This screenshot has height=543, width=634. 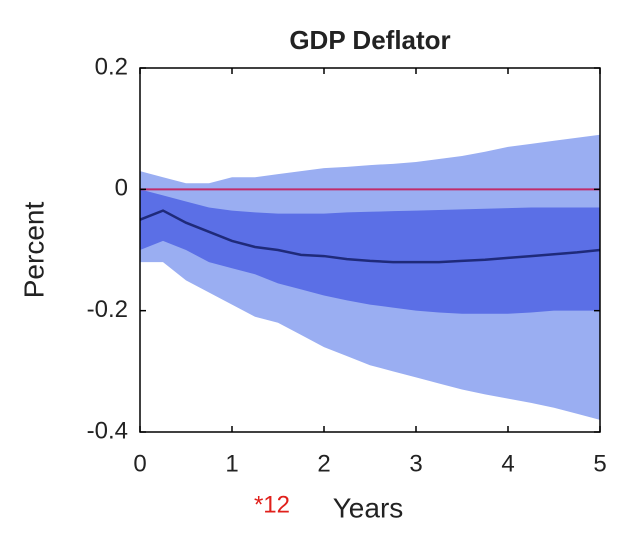 What do you see at coordinates (323, 463) in the screenshot?
I see `x-tick-label: 2` at bounding box center [323, 463].